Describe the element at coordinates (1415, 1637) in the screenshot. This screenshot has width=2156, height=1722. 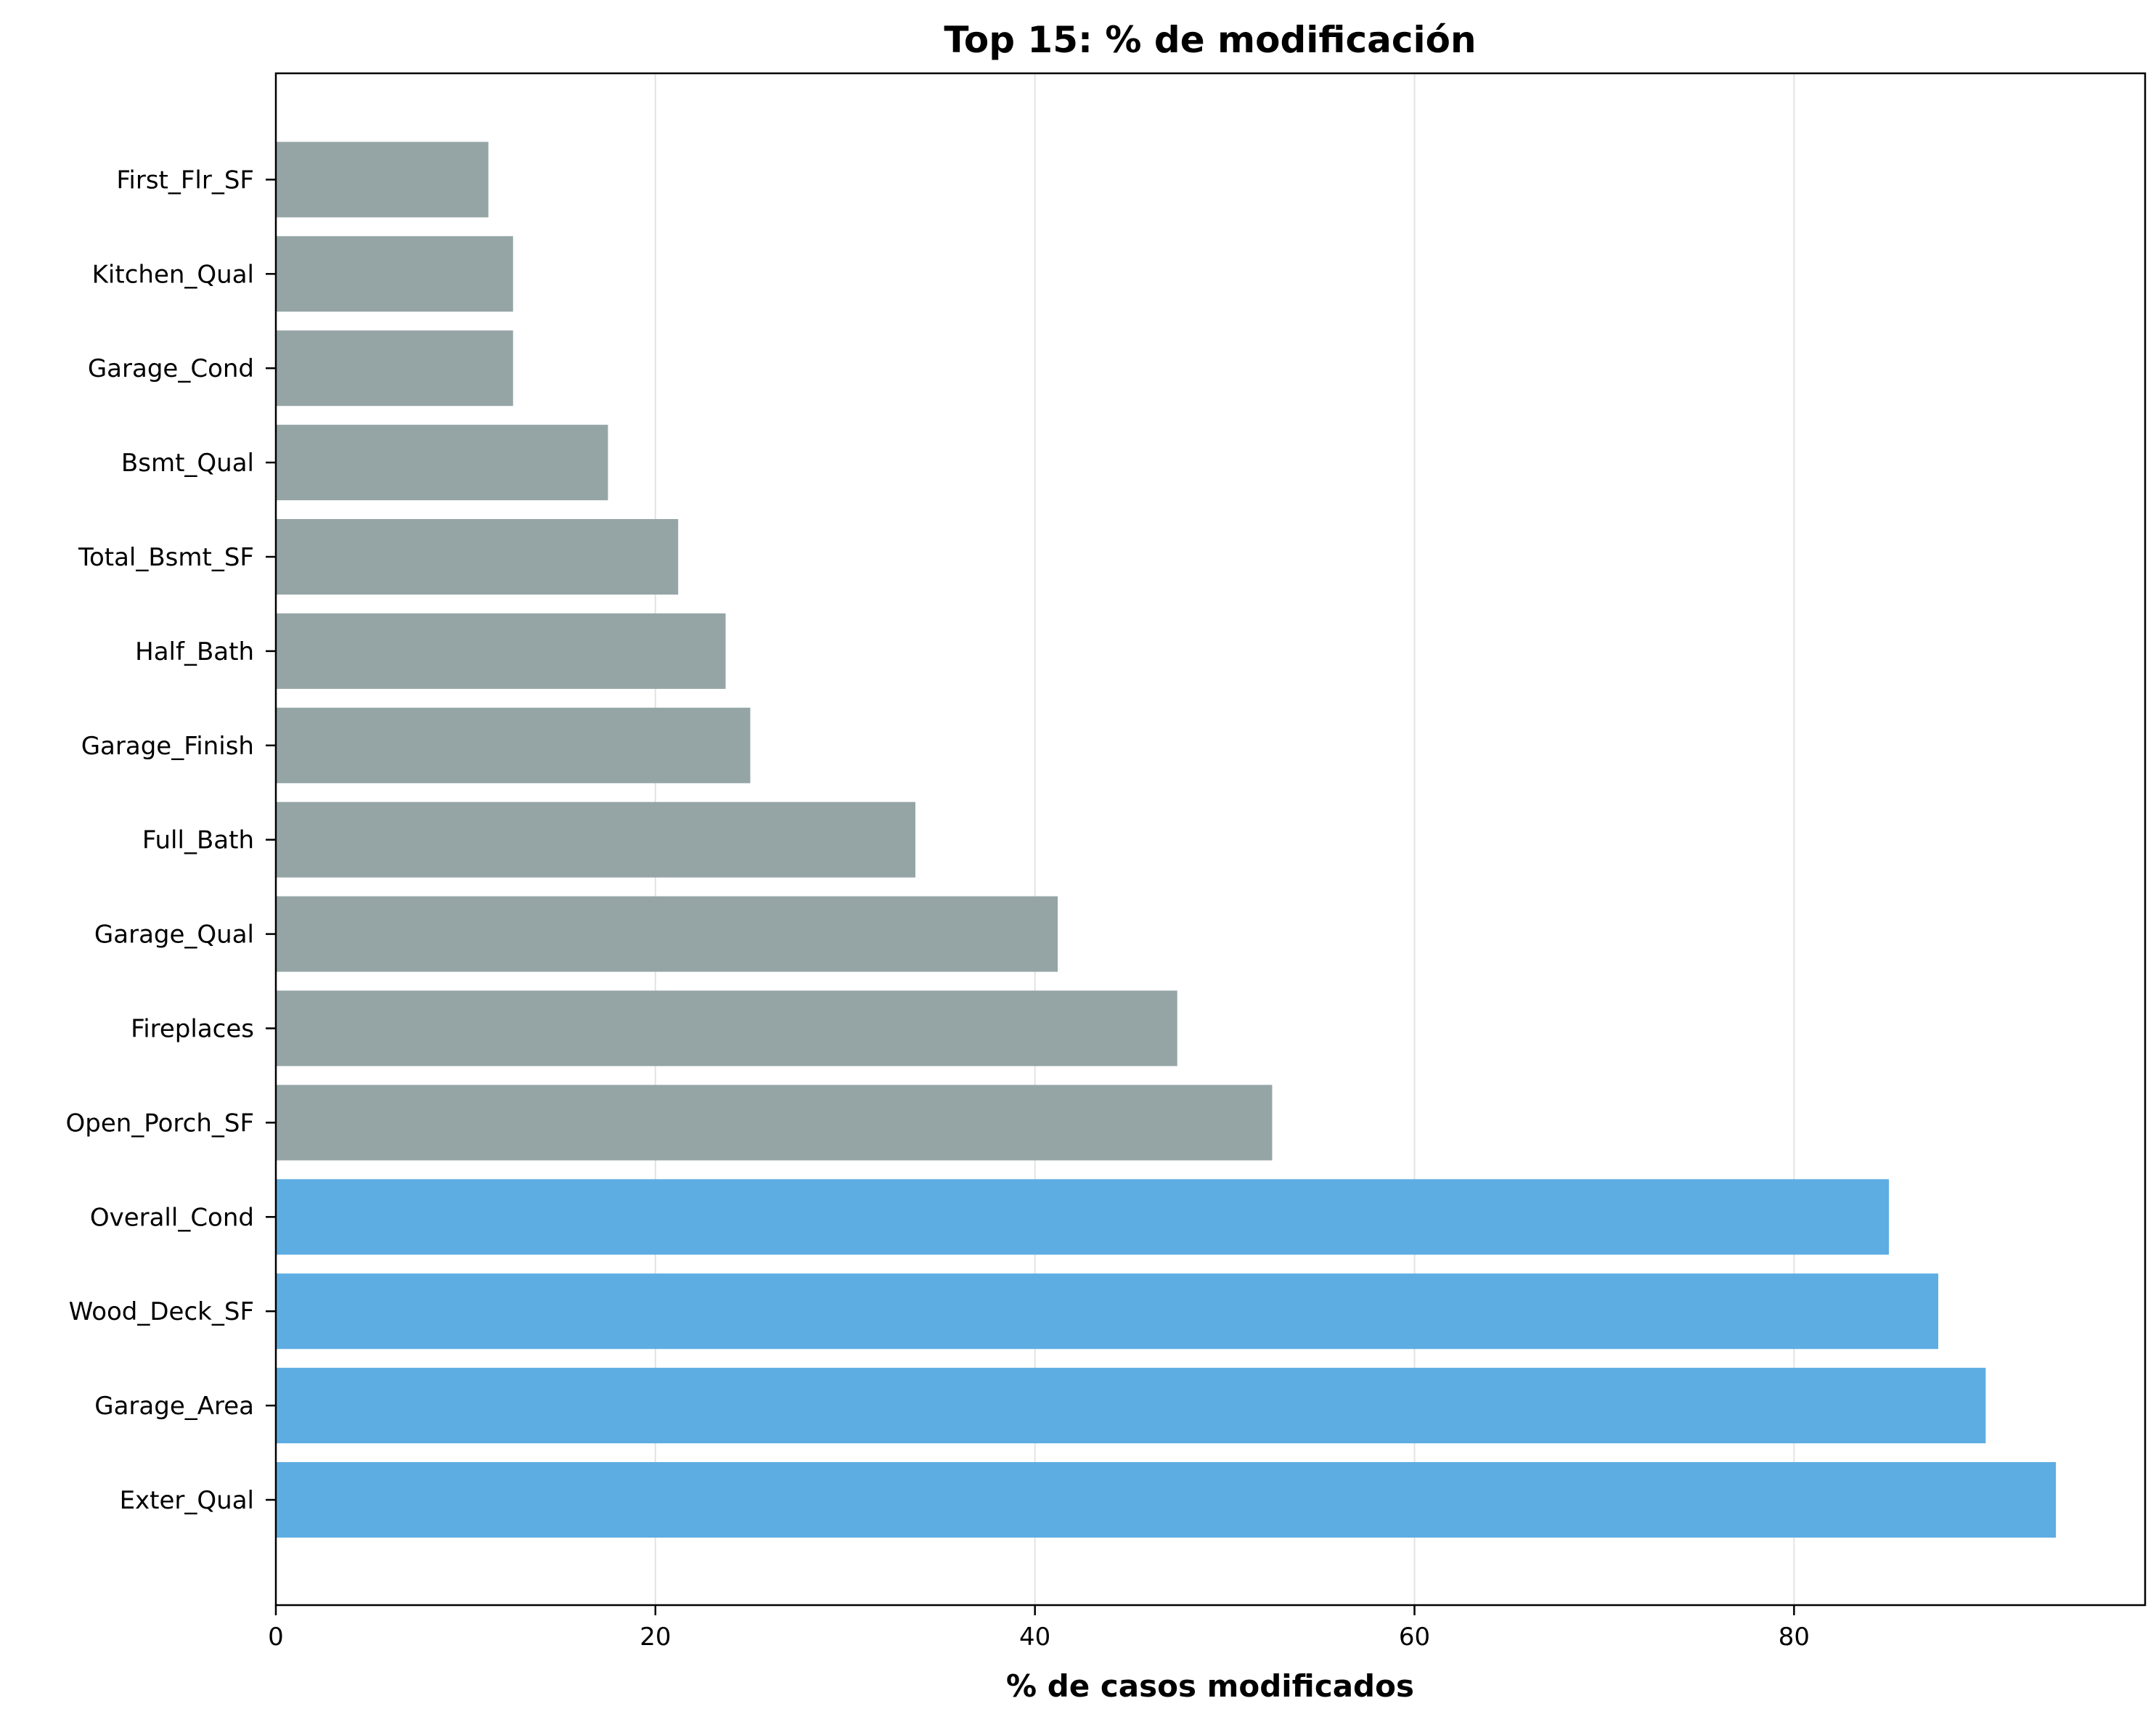
I see `x-tick-label: 60` at that location.